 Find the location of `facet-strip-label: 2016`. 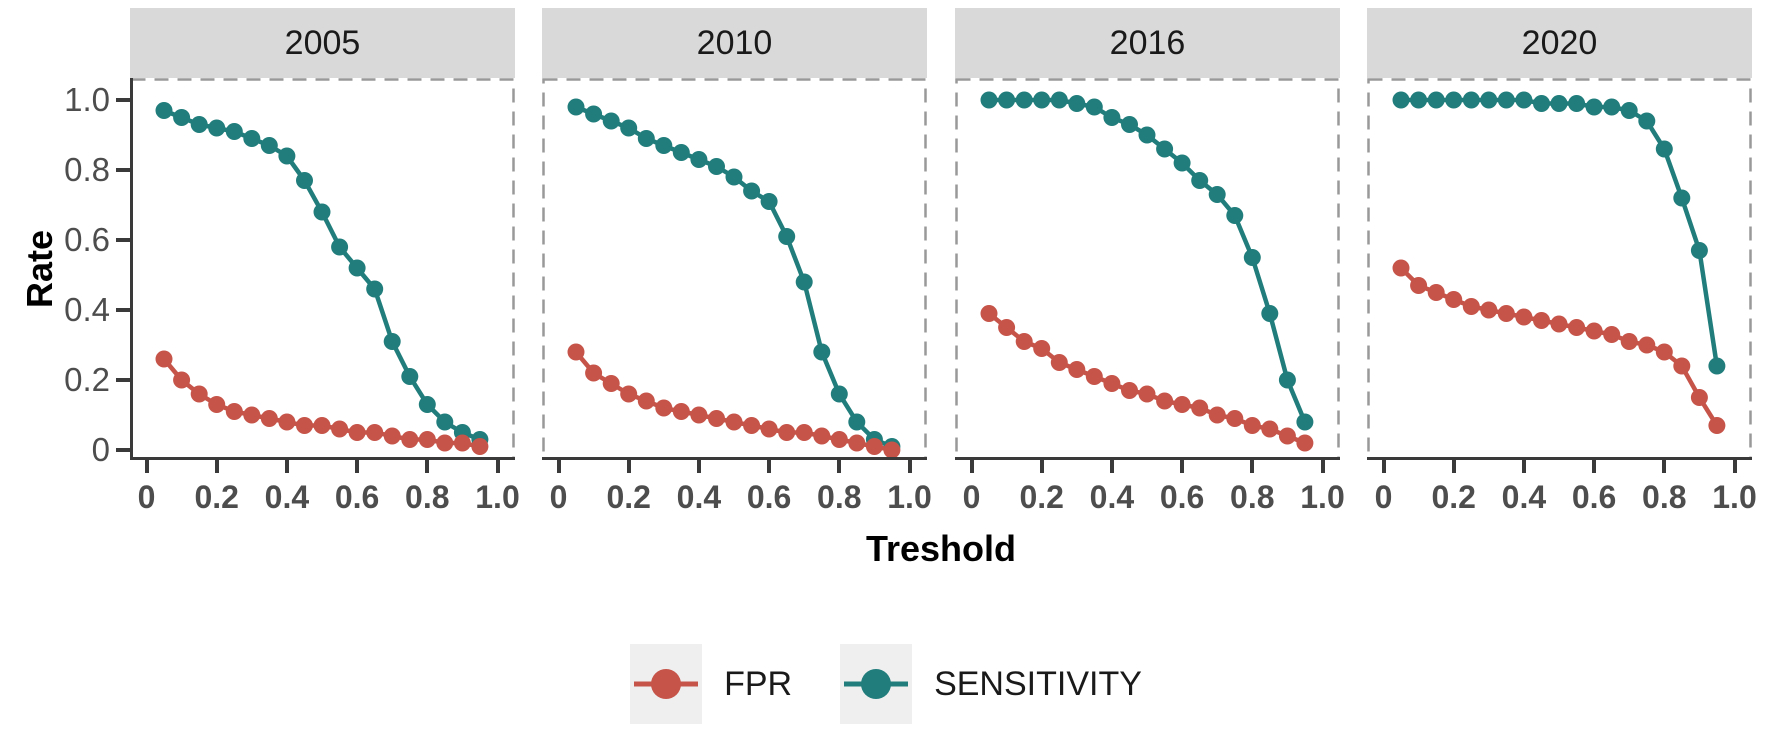

facet-strip-label: 2016 is located at coordinates (1147, 42).